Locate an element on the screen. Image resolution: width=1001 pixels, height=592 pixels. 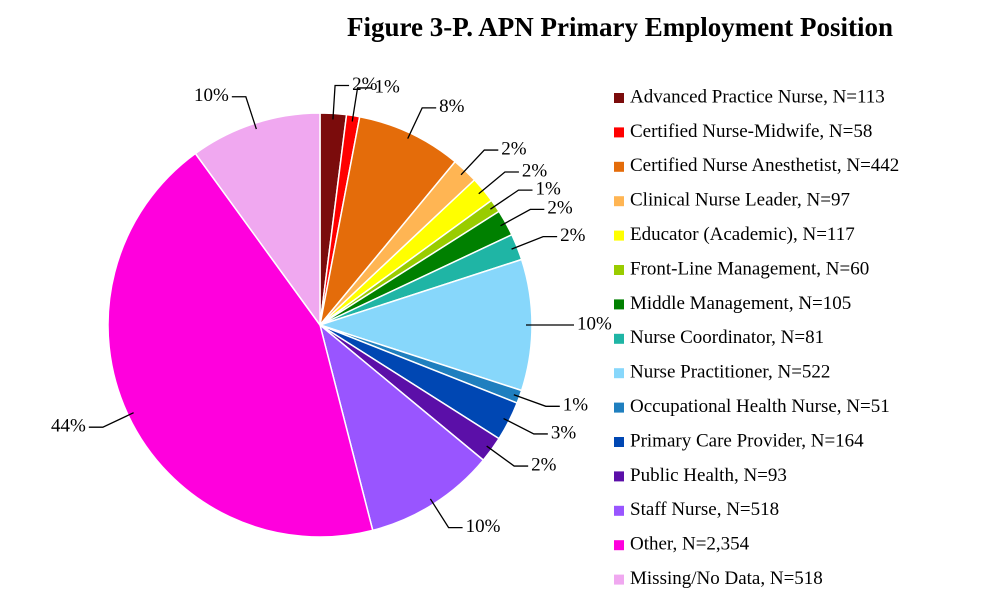
legend-label: Nurse Coordinator, N=81 is located at coordinates (727, 337).